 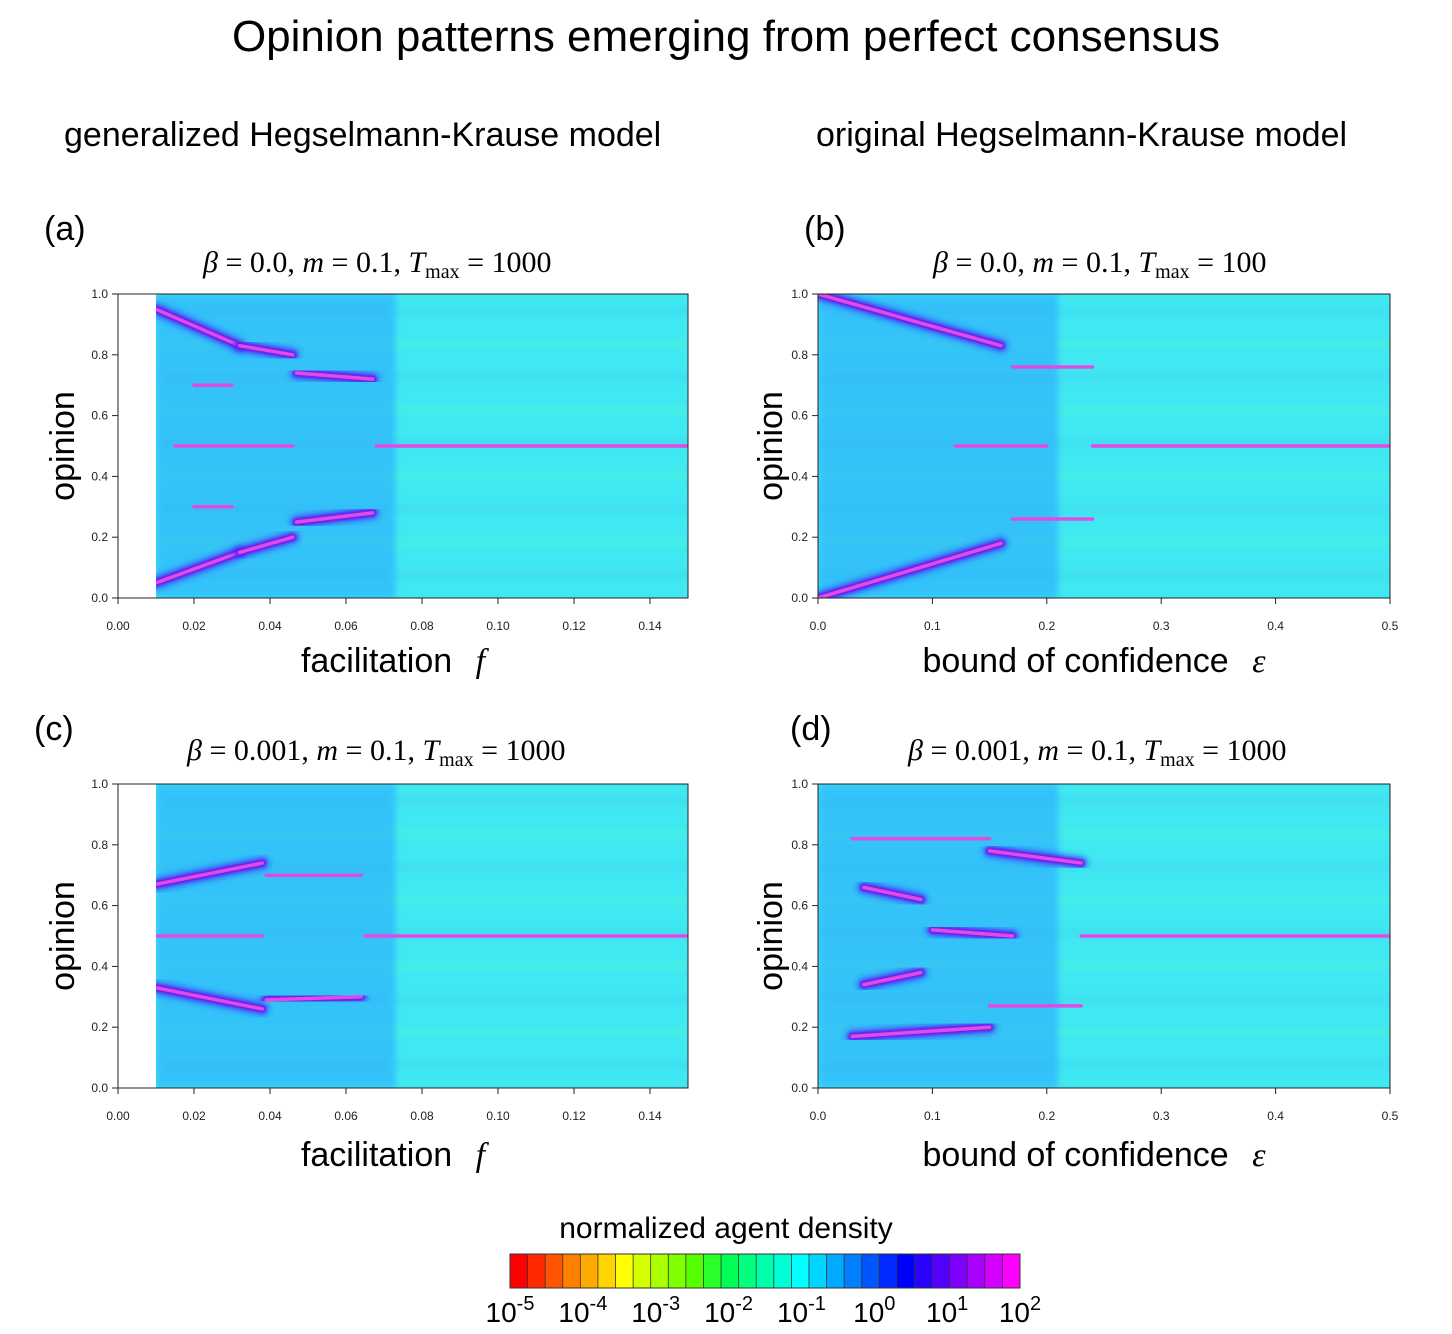 What do you see at coordinates (363, 135) in the screenshot?
I see `column-header-generalized: generalized Hegselmann-Krause model` at bounding box center [363, 135].